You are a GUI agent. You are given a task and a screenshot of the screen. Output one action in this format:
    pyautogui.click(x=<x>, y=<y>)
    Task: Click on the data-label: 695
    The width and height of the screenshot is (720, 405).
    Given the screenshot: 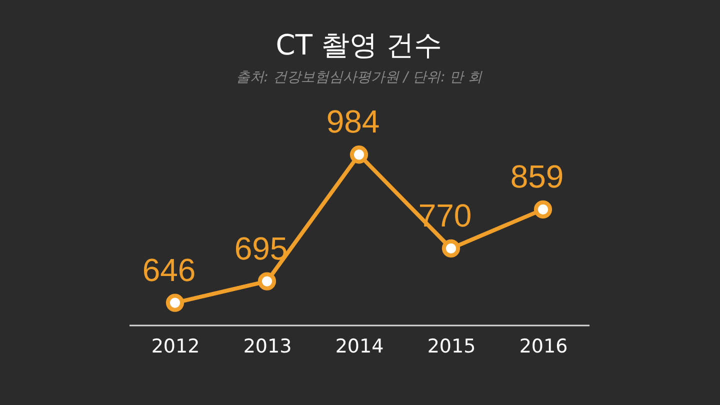 What is the action you would take?
    pyautogui.click(x=261, y=248)
    